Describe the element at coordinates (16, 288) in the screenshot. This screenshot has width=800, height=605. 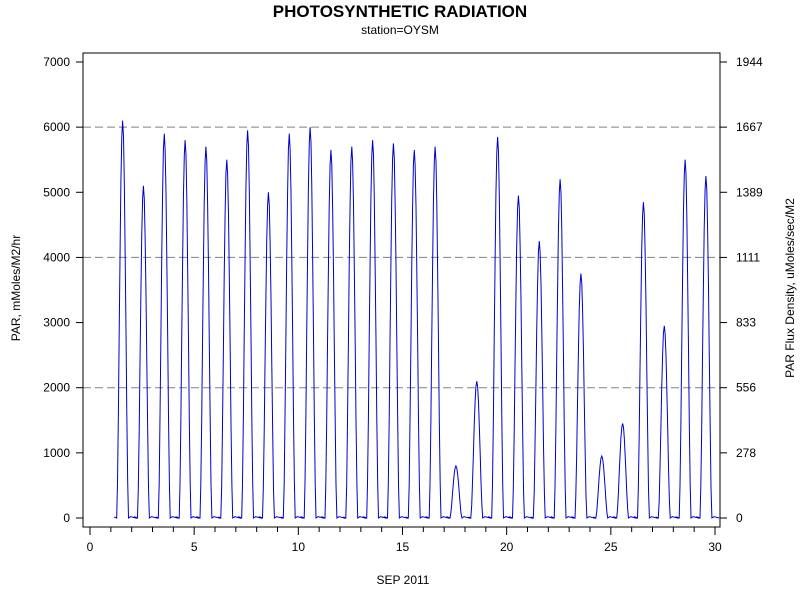
I see `y-axis-label-left: PAR, mMoles/M2/hr` at that location.